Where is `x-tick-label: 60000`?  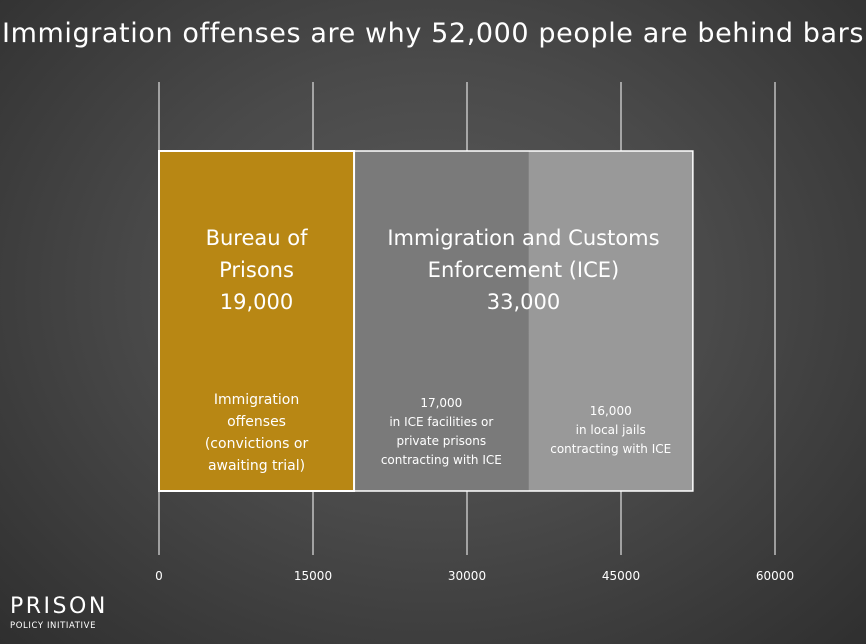 x-tick-label: 60000 is located at coordinates (775, 576).